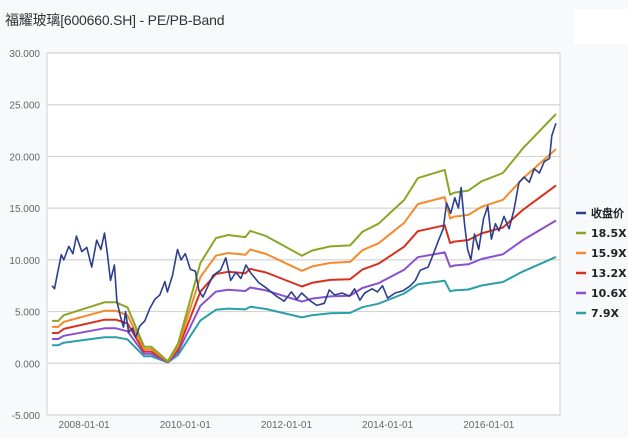 The height and width of the screenshot is (438, 628). I want to click on y-tick-label: -5.000, so click(26, 416).